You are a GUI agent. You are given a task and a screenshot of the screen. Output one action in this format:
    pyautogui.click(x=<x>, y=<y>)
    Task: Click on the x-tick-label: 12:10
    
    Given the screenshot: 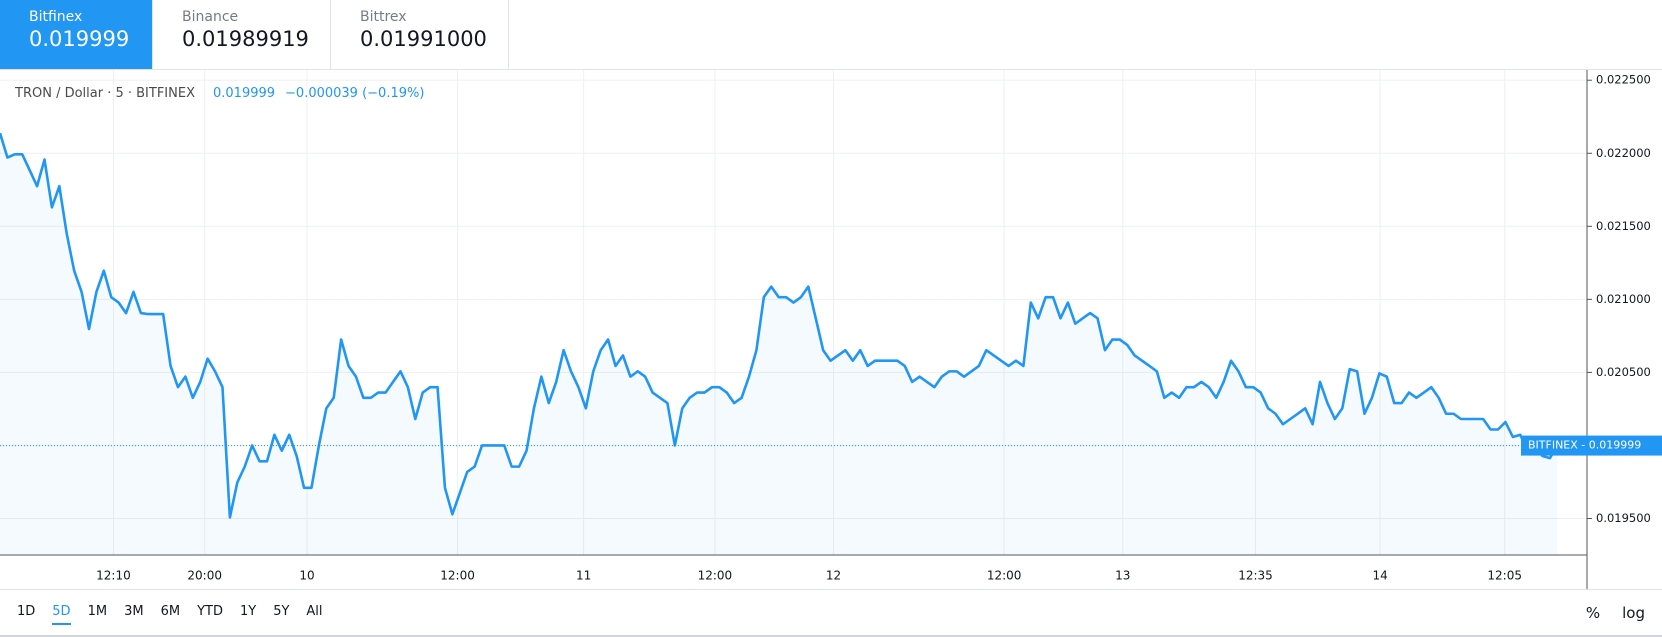 What is the action you would take?
    pyautogui.click(x=113, y=576)
    